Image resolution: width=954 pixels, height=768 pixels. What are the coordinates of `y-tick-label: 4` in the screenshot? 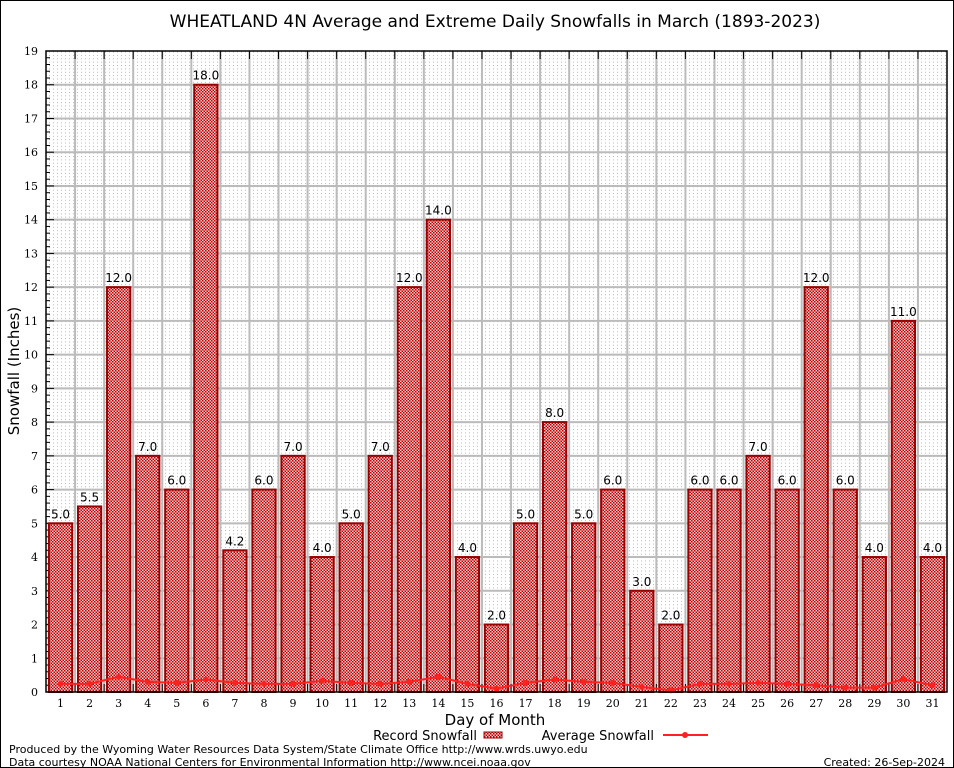 It's located at (34, 557).